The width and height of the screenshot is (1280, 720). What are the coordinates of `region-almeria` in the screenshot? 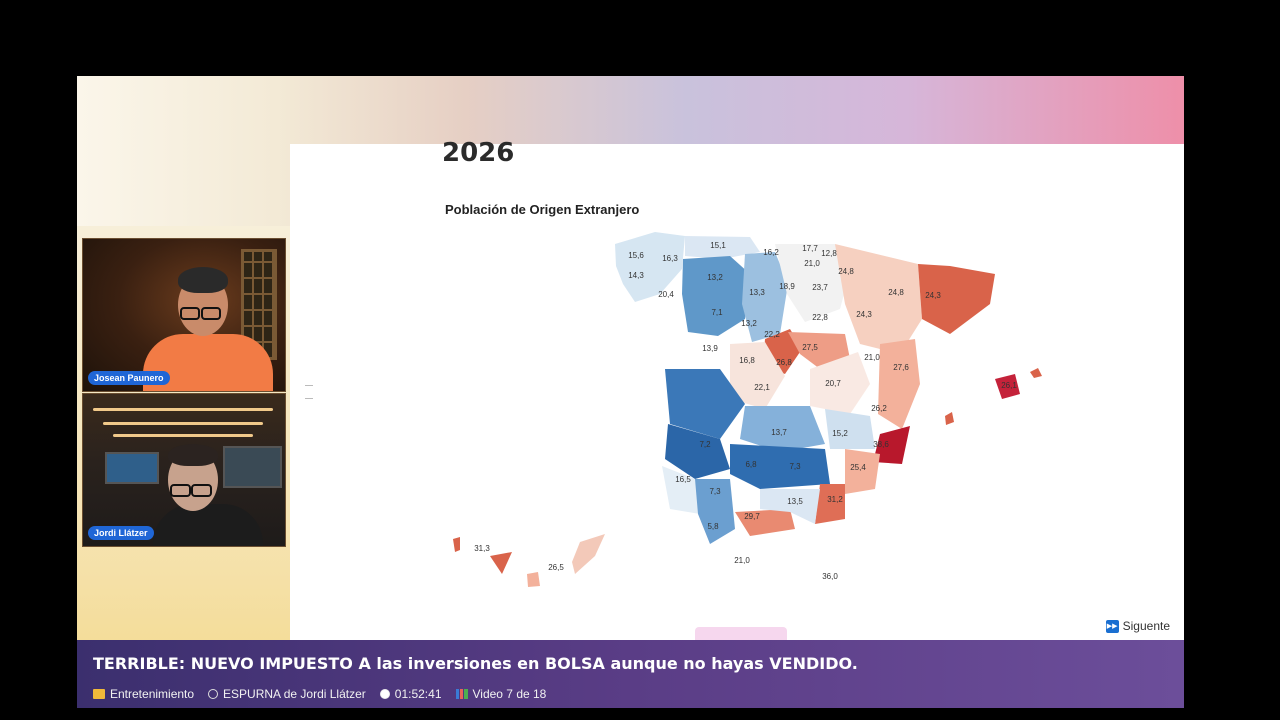 It's located at (830, 504).